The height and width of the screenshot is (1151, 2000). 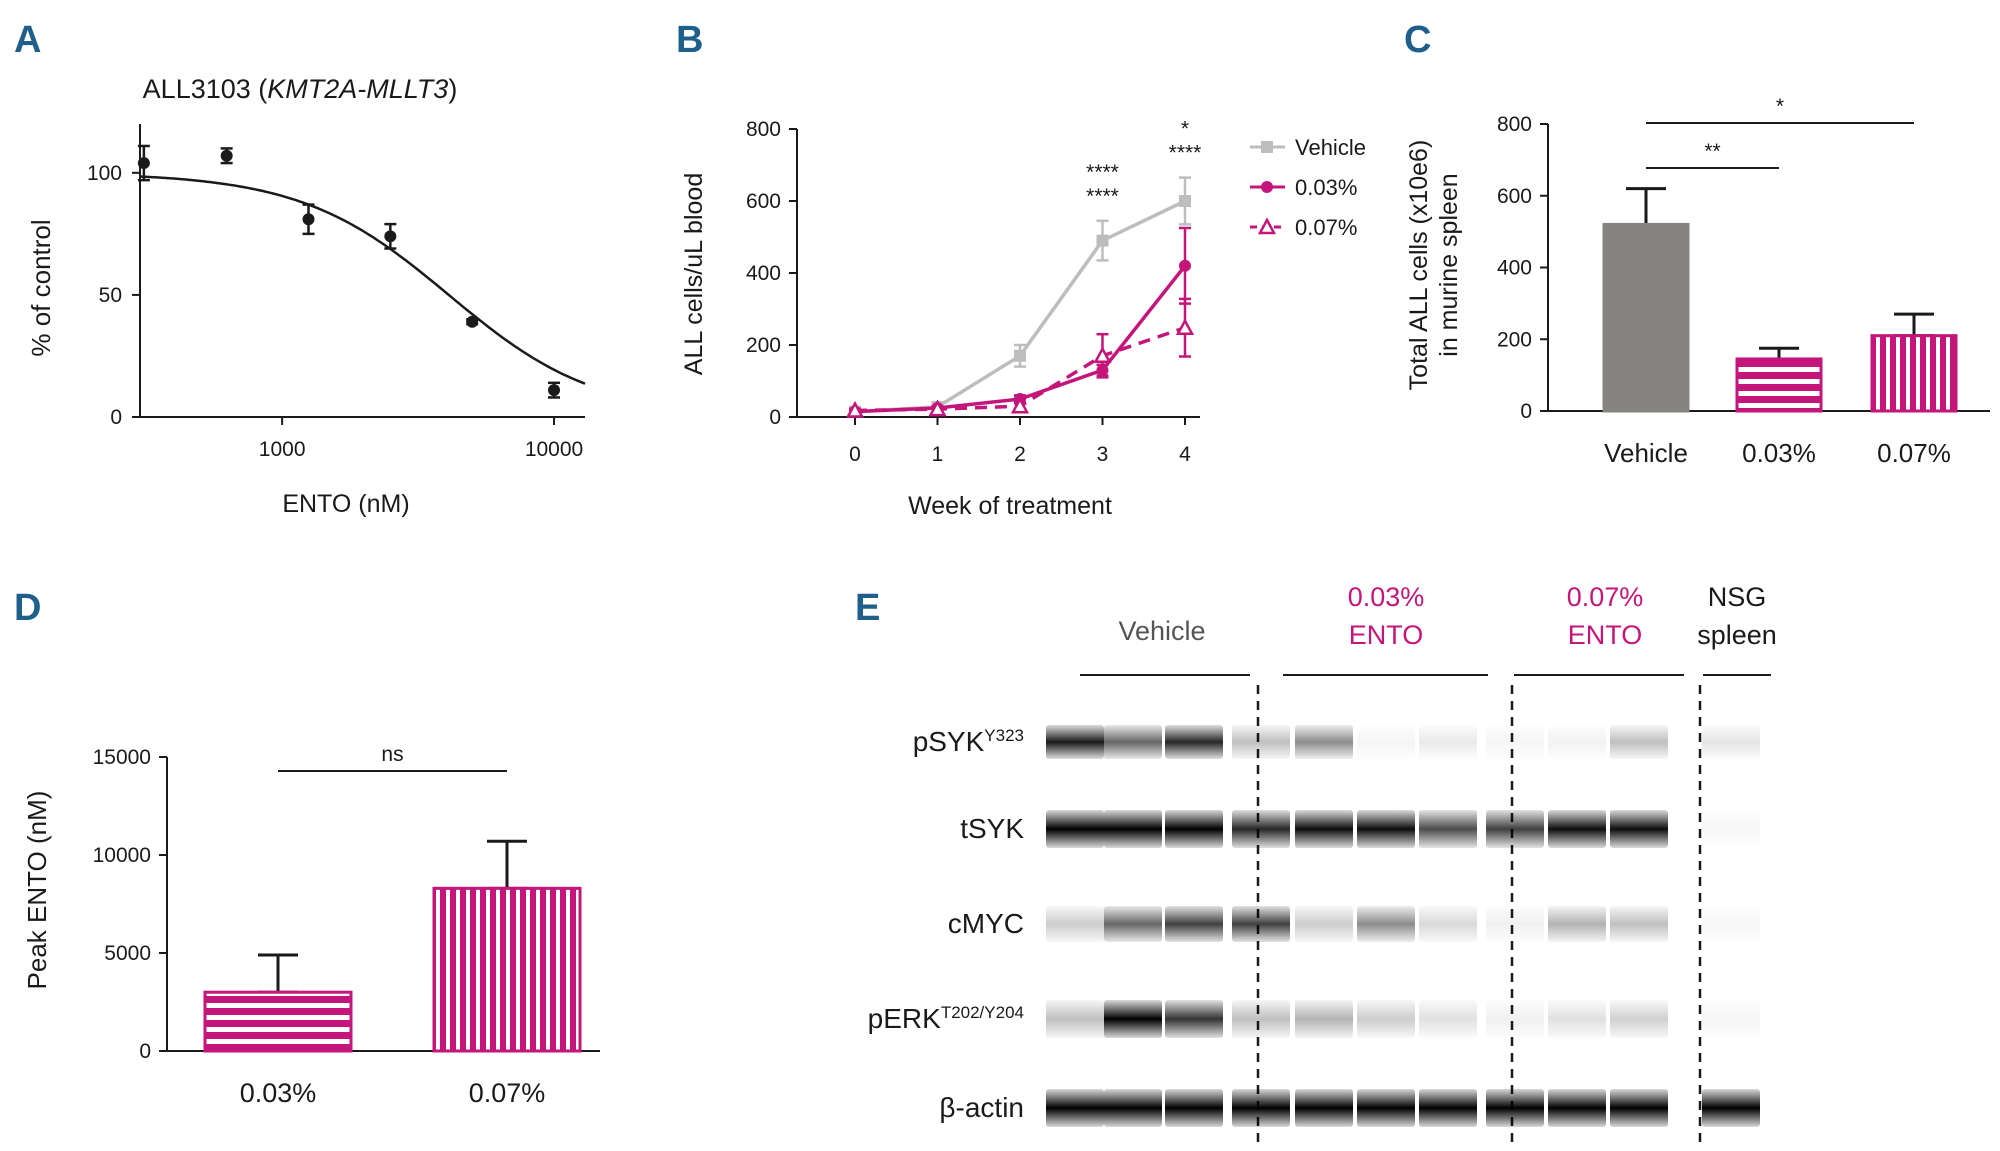 I want to click on panel-a-ylabel: % of control, so click(x=41, y=287).